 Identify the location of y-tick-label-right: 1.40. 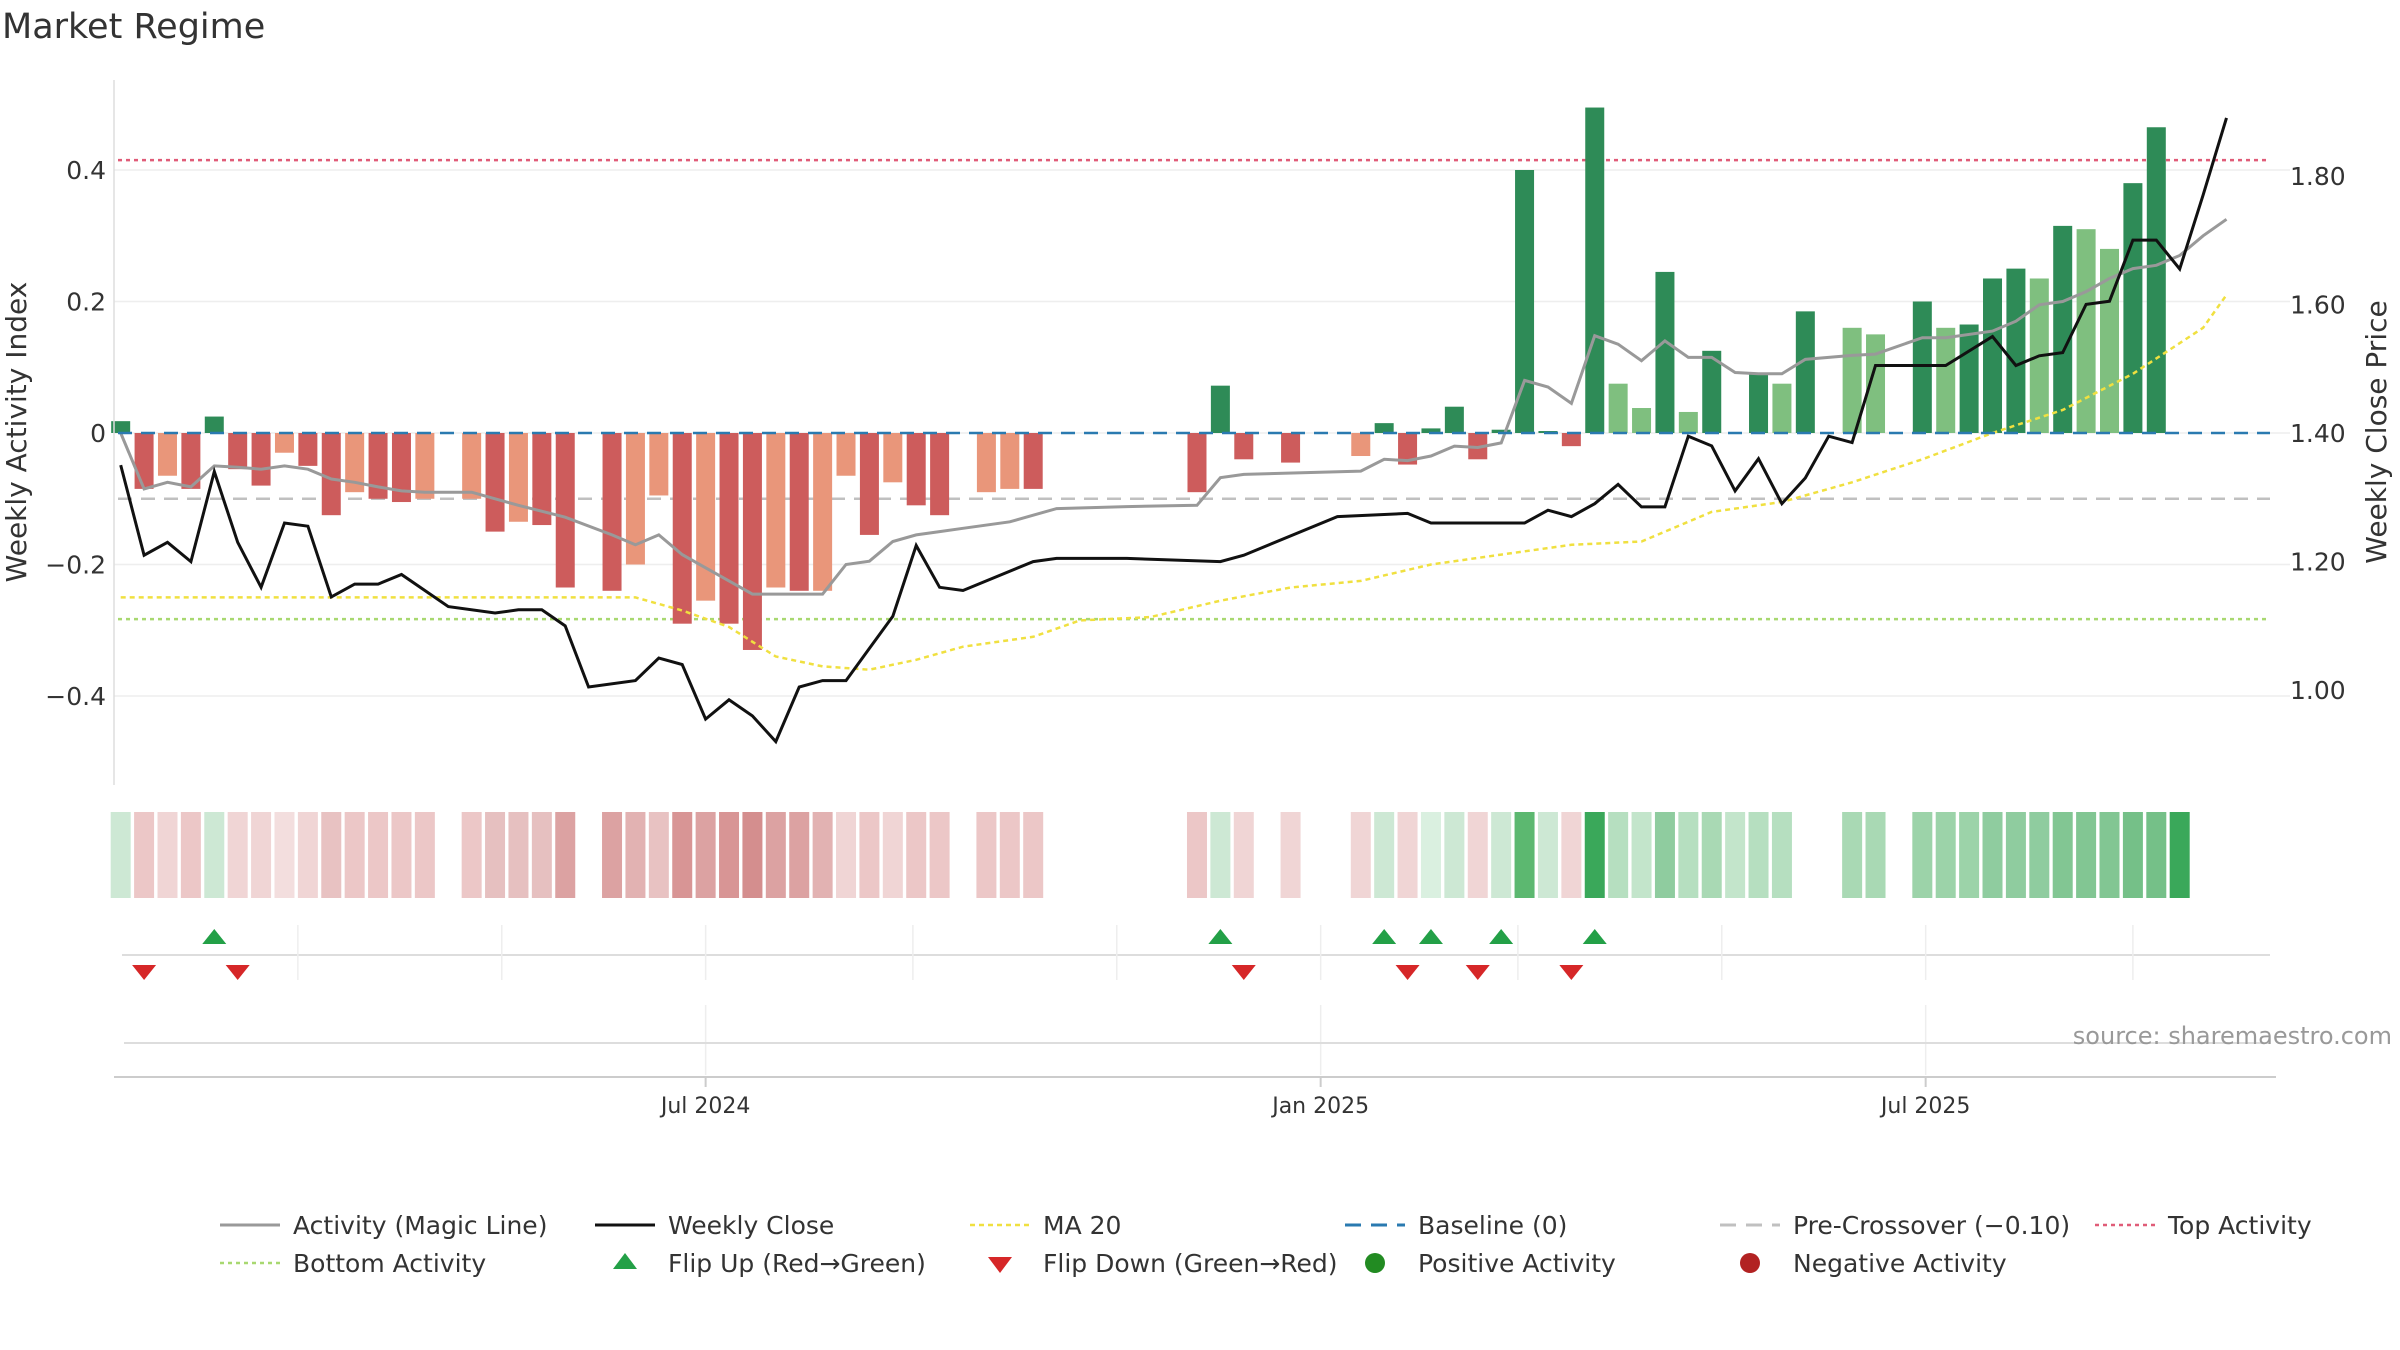
(2318, 433).